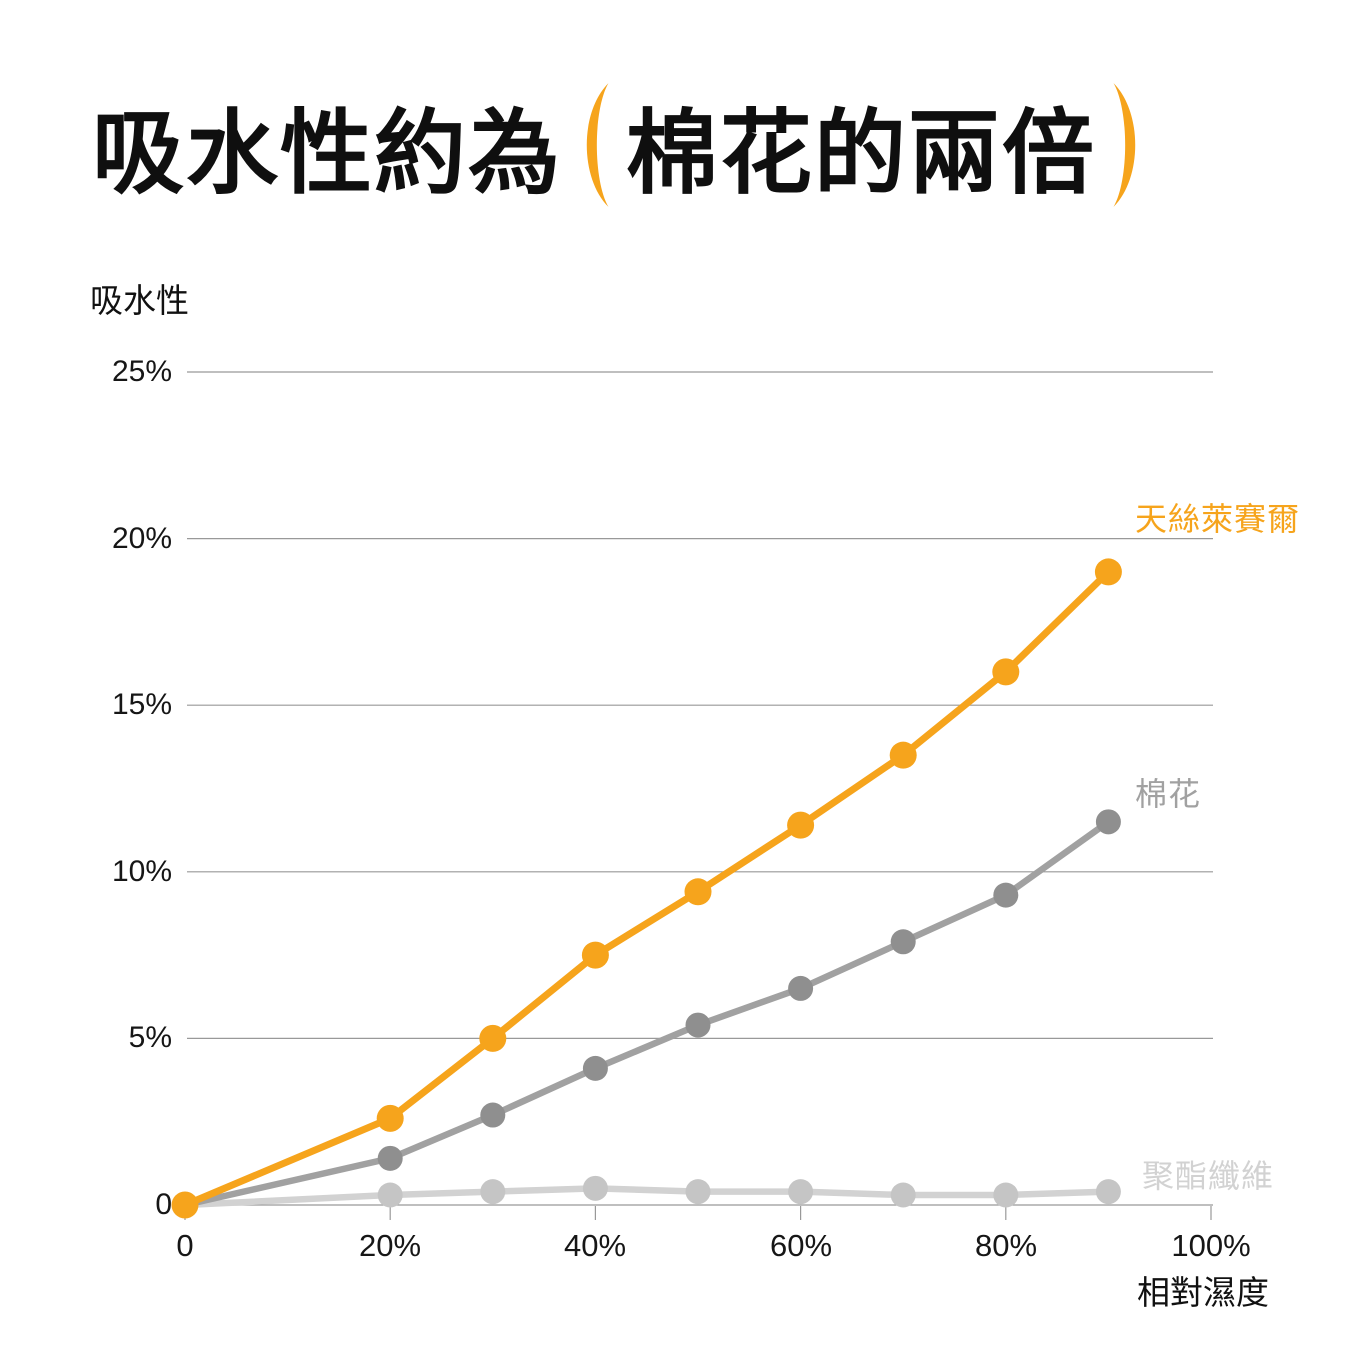 The height and width of the screenshot is (1360, 1360). Describe the element at coordinates (597, 145) in the screenshot. I see `open-paren-icon` at that location.